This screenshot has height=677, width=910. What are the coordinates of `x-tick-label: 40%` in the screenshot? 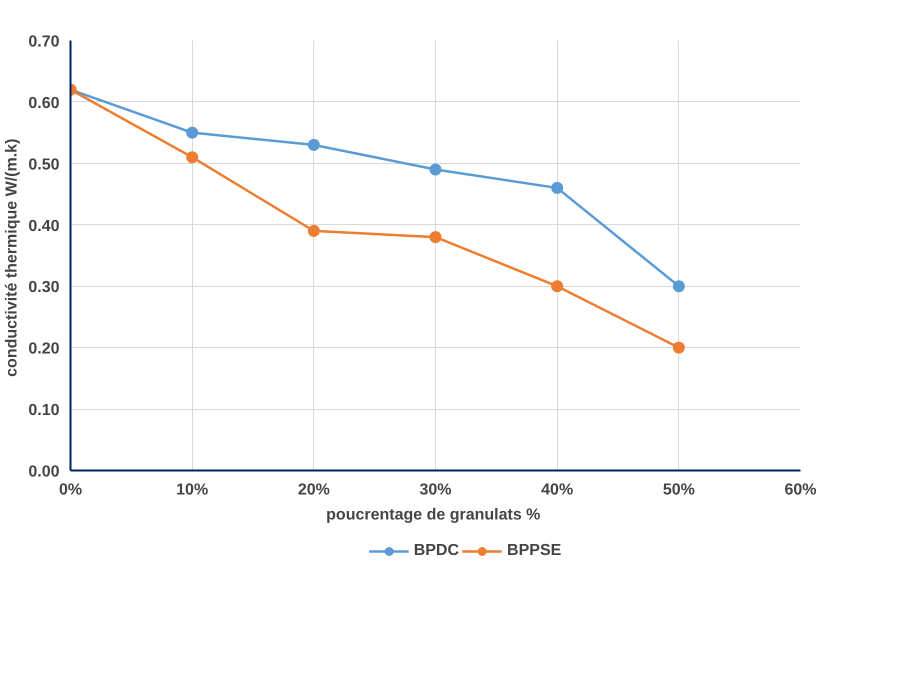 It's located at (557, 490).